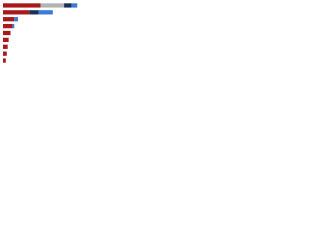 This screenshot has width=320, height=240. What do you see at coordinates (40, 33) in the screenshot?
I see `chart` at bounding box center [40, 33].